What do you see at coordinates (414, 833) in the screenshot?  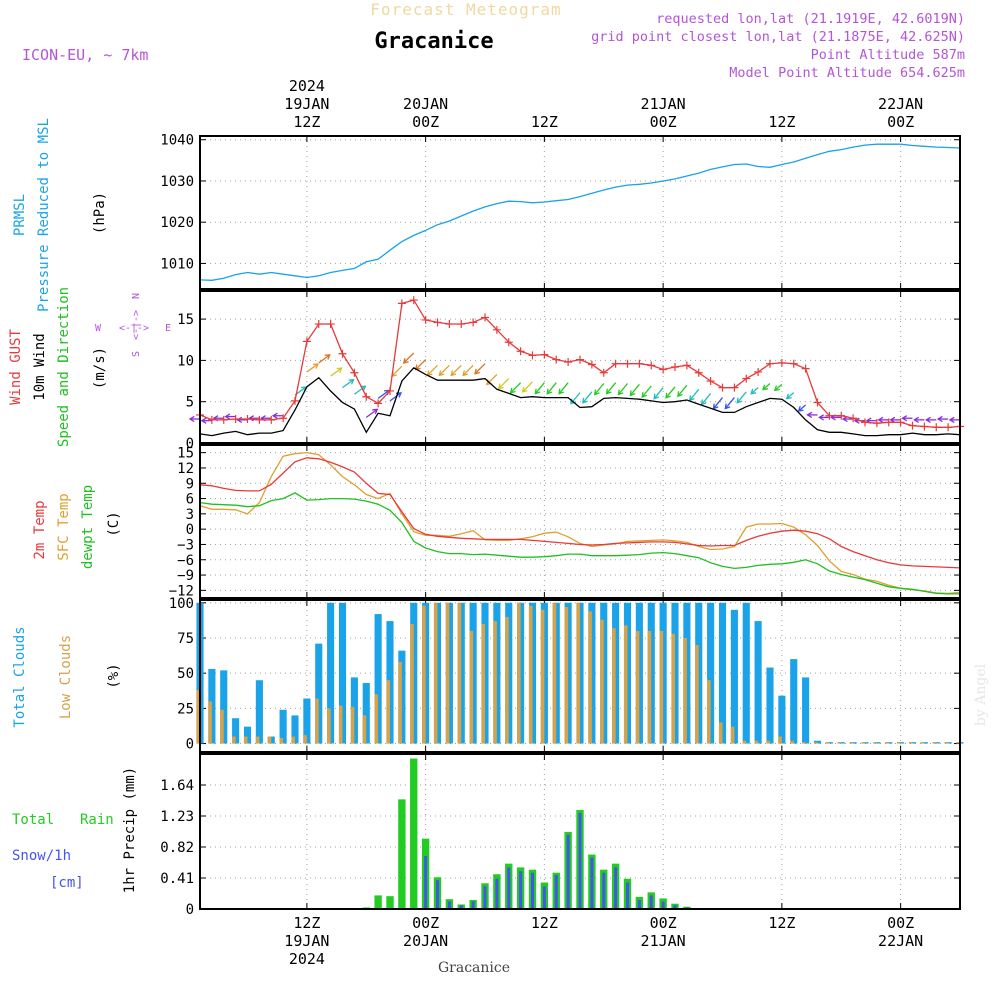 I see `rain-bar` at bounding box center [414, 833].